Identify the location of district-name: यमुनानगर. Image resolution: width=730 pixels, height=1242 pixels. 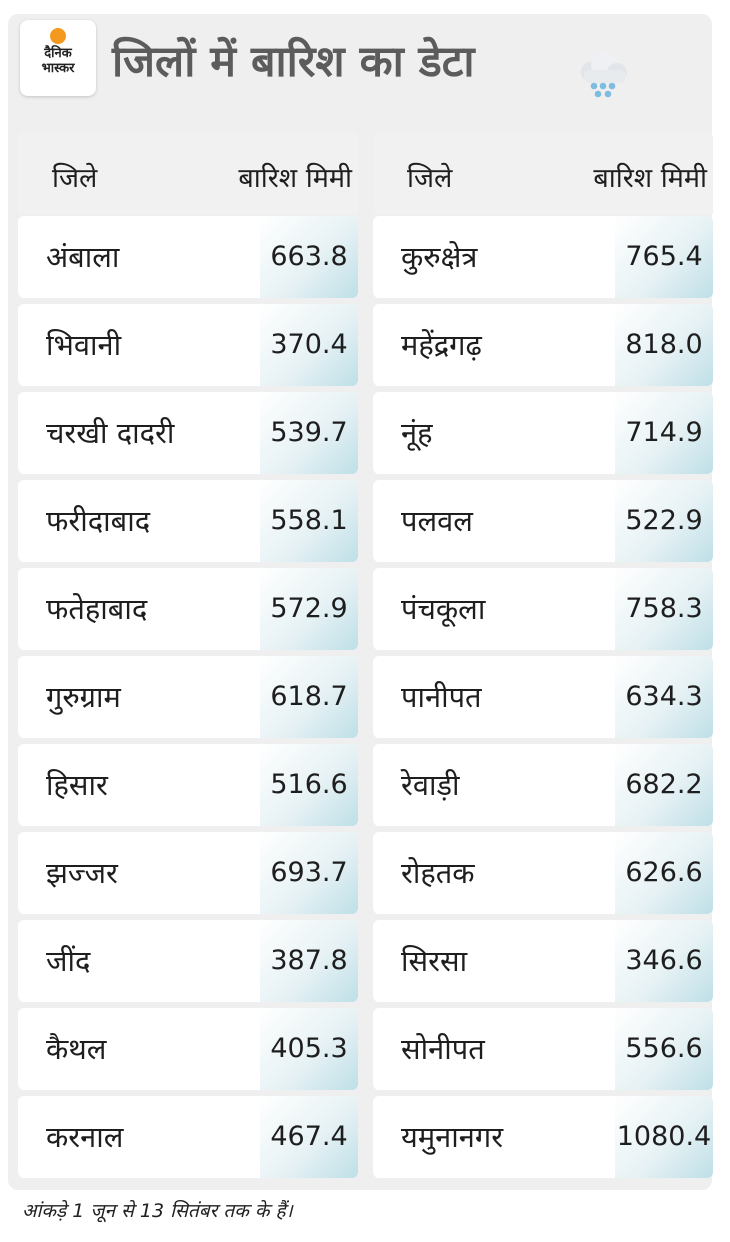
(452, 1137).